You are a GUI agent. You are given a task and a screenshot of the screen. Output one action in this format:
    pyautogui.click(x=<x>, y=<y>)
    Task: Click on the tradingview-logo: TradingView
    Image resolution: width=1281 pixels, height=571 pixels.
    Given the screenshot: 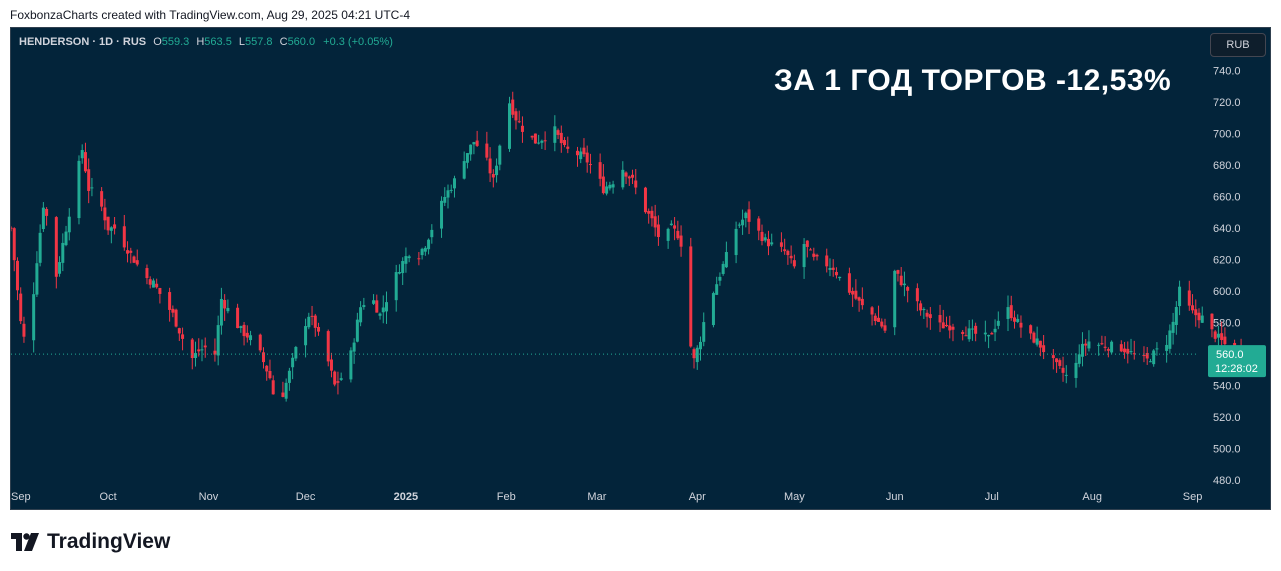 What is the action you would take?
    pyautogui.click(x=90, y=542)
    